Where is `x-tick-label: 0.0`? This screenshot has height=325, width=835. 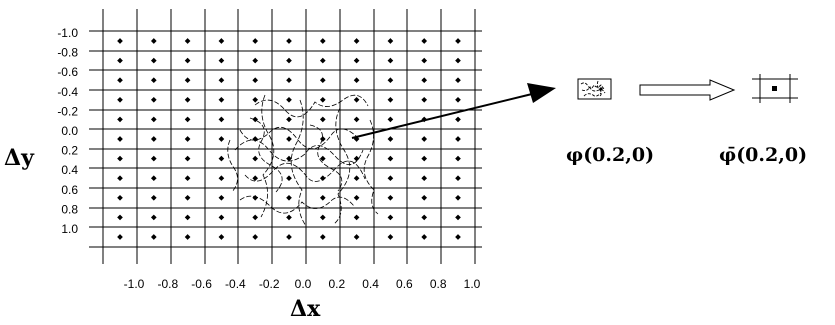
x-tick-label: 0.0 is located at coordinates (303, 284).